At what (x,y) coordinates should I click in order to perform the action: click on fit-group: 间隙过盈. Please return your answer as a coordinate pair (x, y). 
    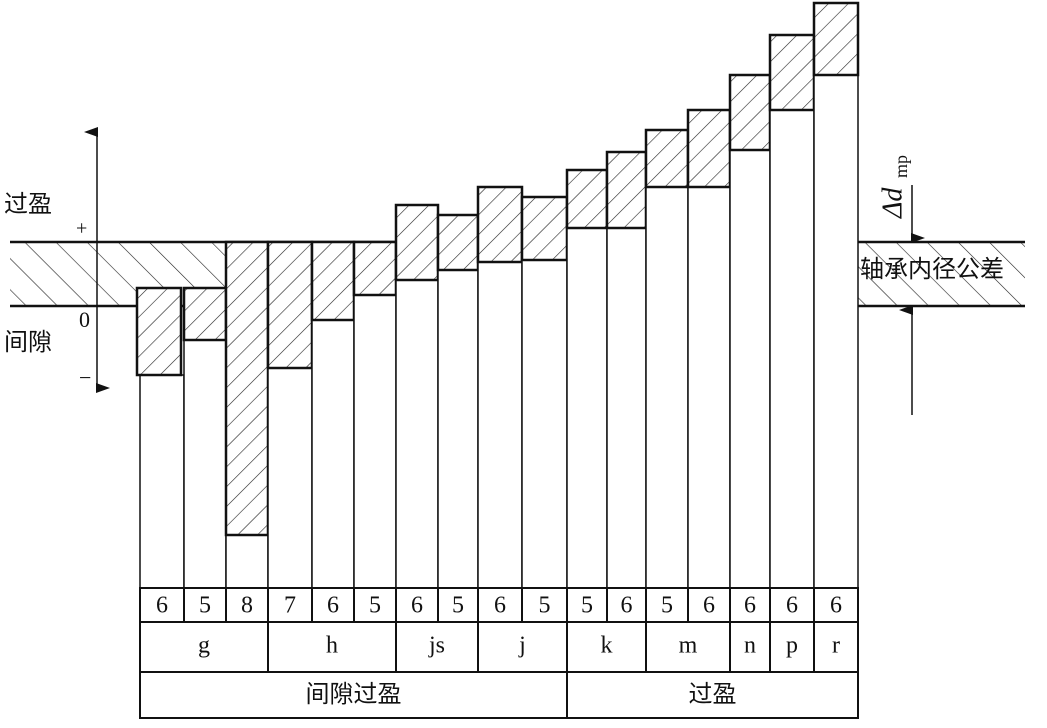
    Looking at the image, I should click on (354, 694).